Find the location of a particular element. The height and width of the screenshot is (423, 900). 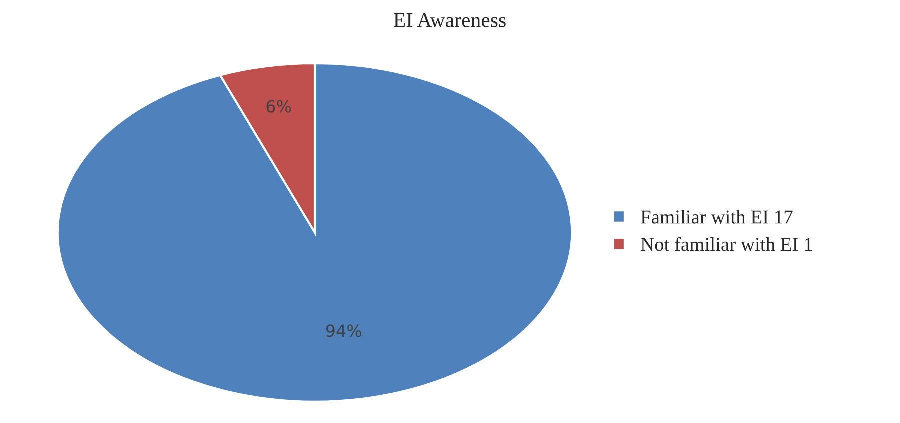

data-label: 6% is located at coordinates (279, 106).